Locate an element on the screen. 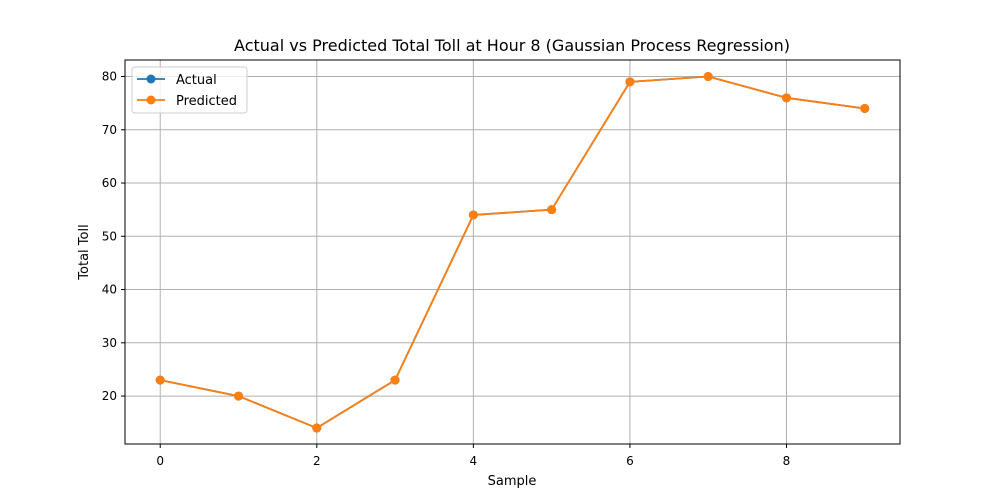 This screenshot has width=1000, height=500. x-tick-label: 4 is located at coordinates (474, 461).